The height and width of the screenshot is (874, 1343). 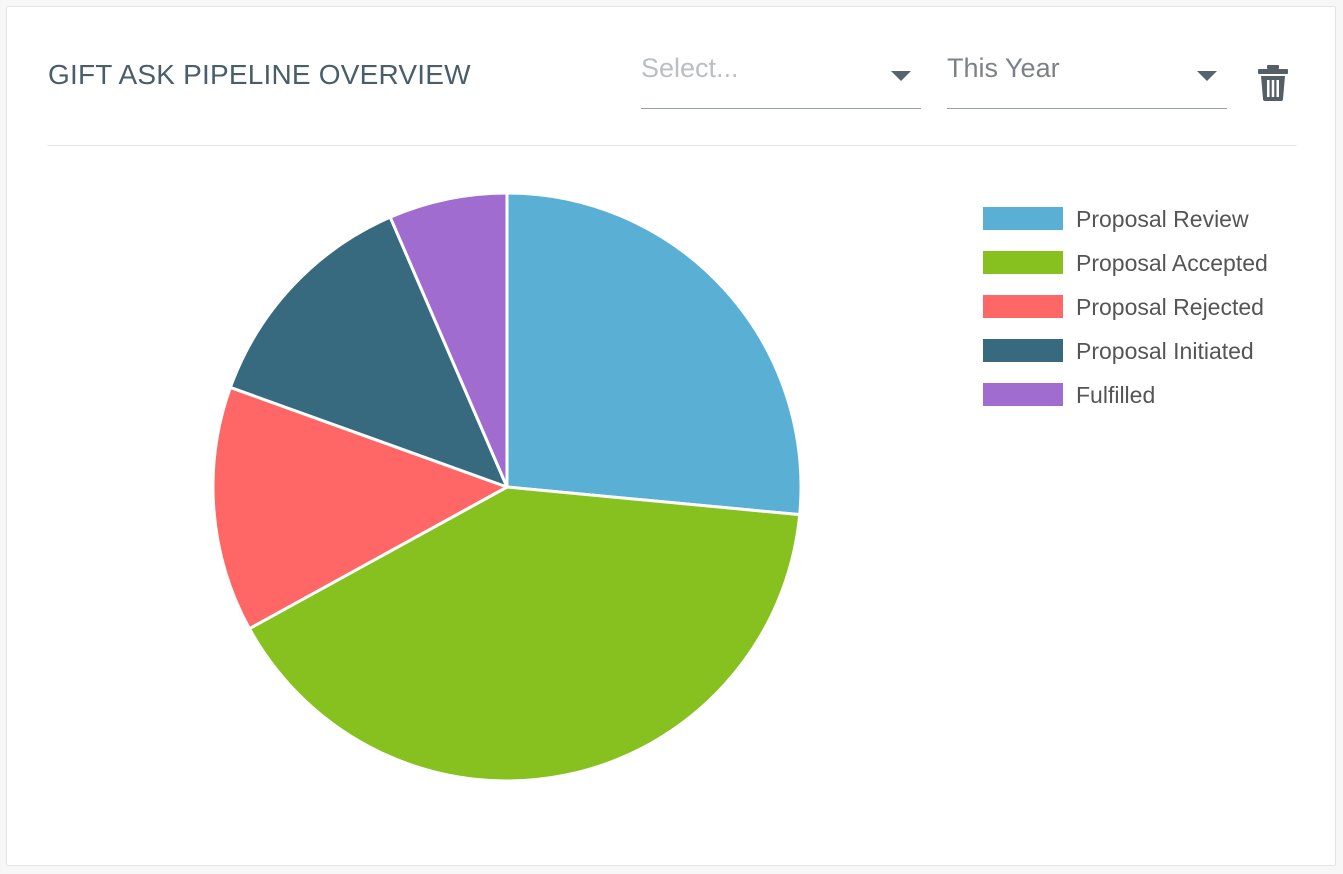 What do you see at coordinates (1172, 263) in the screenshot?
I see `legend-label: Proposal Accepted` at bounding box center [1172, 263].